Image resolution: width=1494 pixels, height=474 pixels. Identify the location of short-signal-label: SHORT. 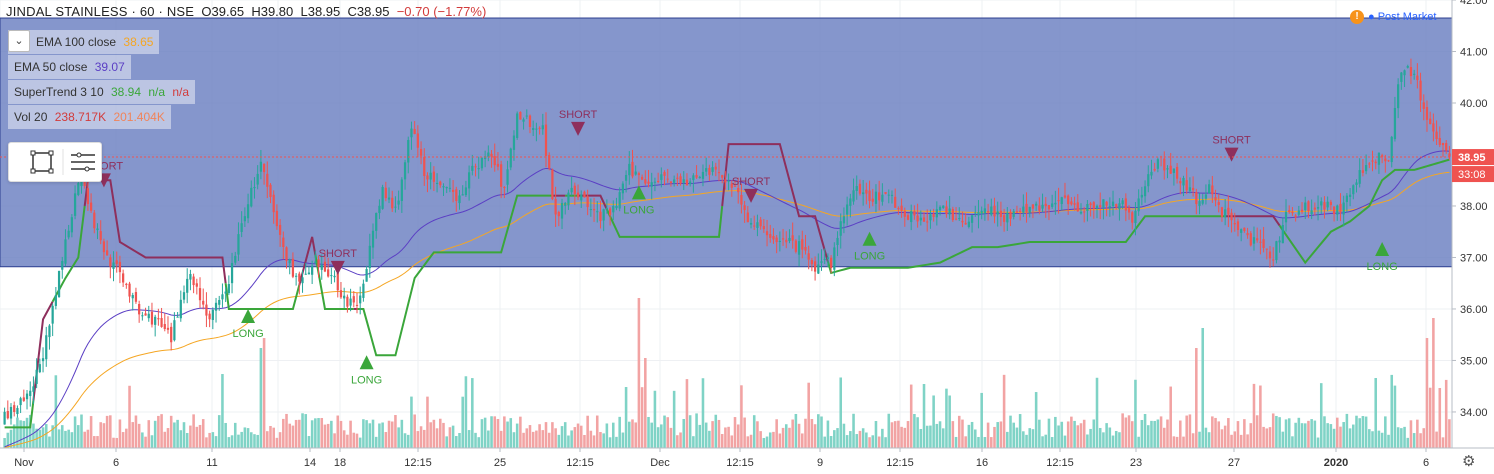
(338, 254).